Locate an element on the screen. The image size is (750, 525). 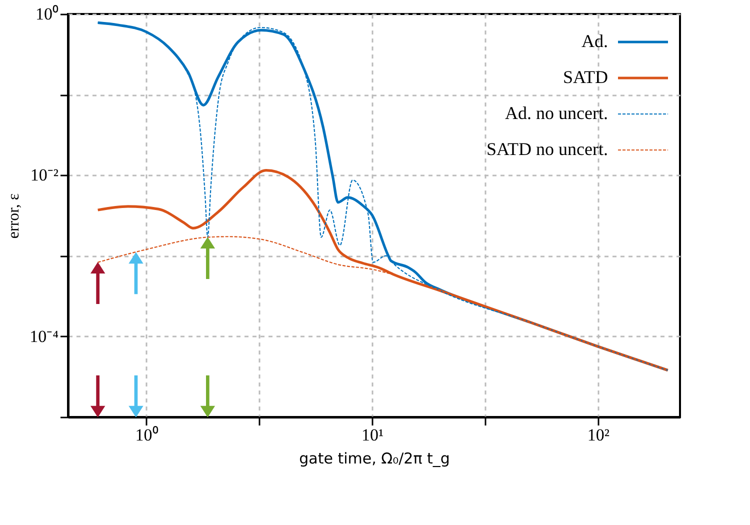
x-tick-label: 10⁰ is located at coordinates (146, 435).